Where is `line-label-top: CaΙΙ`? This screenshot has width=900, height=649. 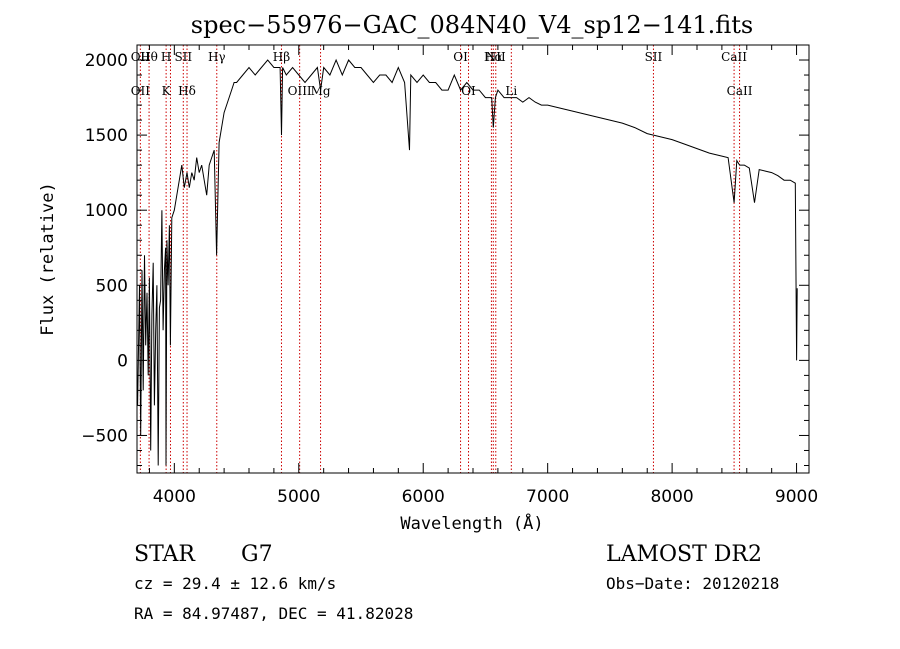
line-label-top: CaΙΙ is located at coordinates (734, 57).